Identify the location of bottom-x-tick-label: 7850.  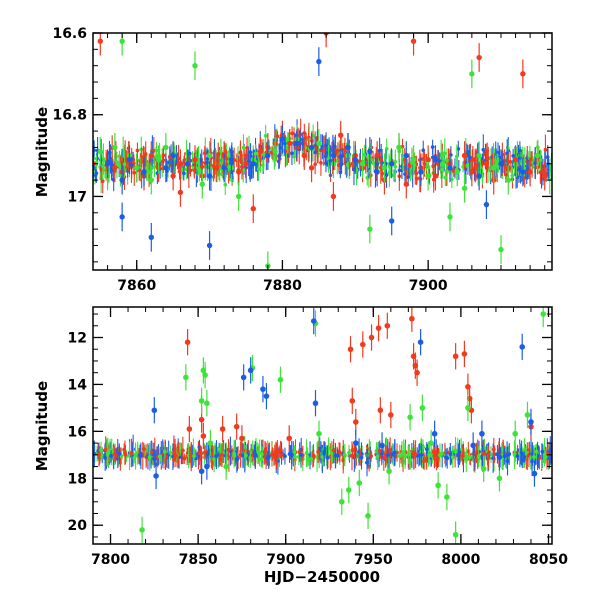
(198, 560).